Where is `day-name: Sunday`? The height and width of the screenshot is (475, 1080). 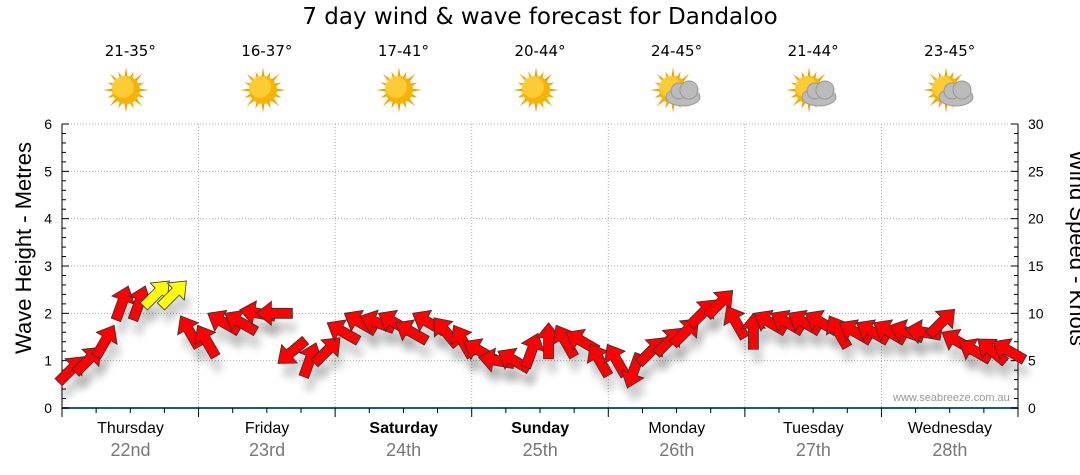
day-name: Sunday is located at coordinates (540, 428).